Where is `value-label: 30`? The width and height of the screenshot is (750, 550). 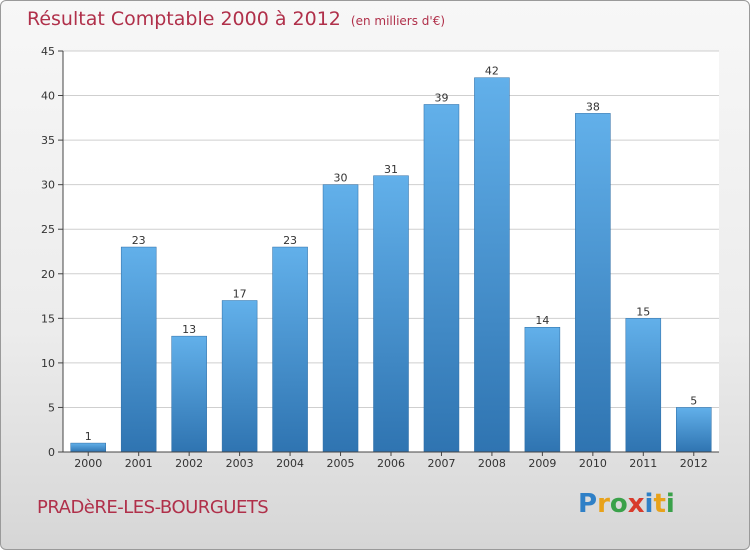 value-label: 30 is located at coordinates (341, 178).